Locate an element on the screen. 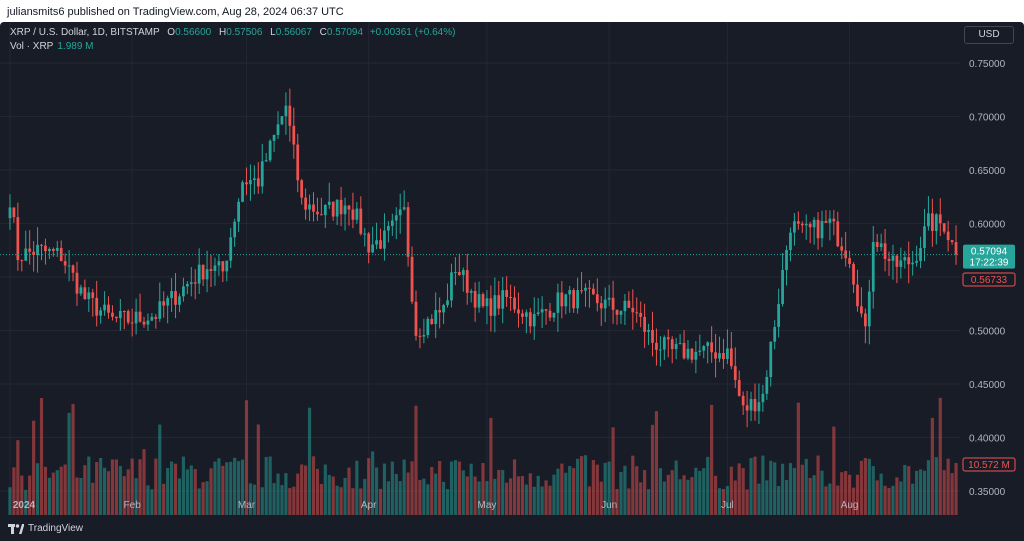 The width and height of the screenshot is (1024, 541). volume-label: Vol · XRP is located at coordinates (32, 46).